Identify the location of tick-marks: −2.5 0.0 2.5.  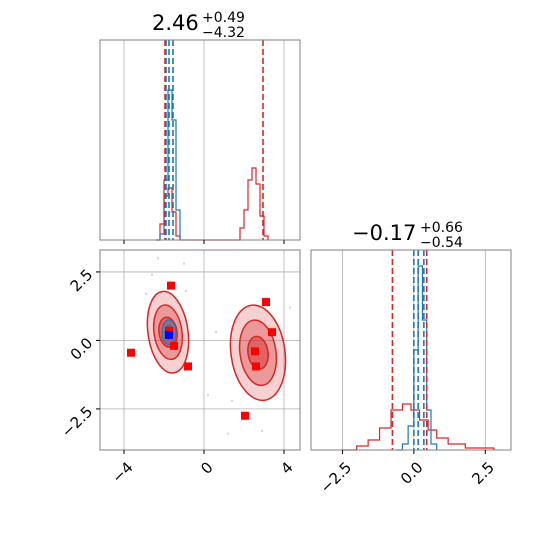
(407, 473).